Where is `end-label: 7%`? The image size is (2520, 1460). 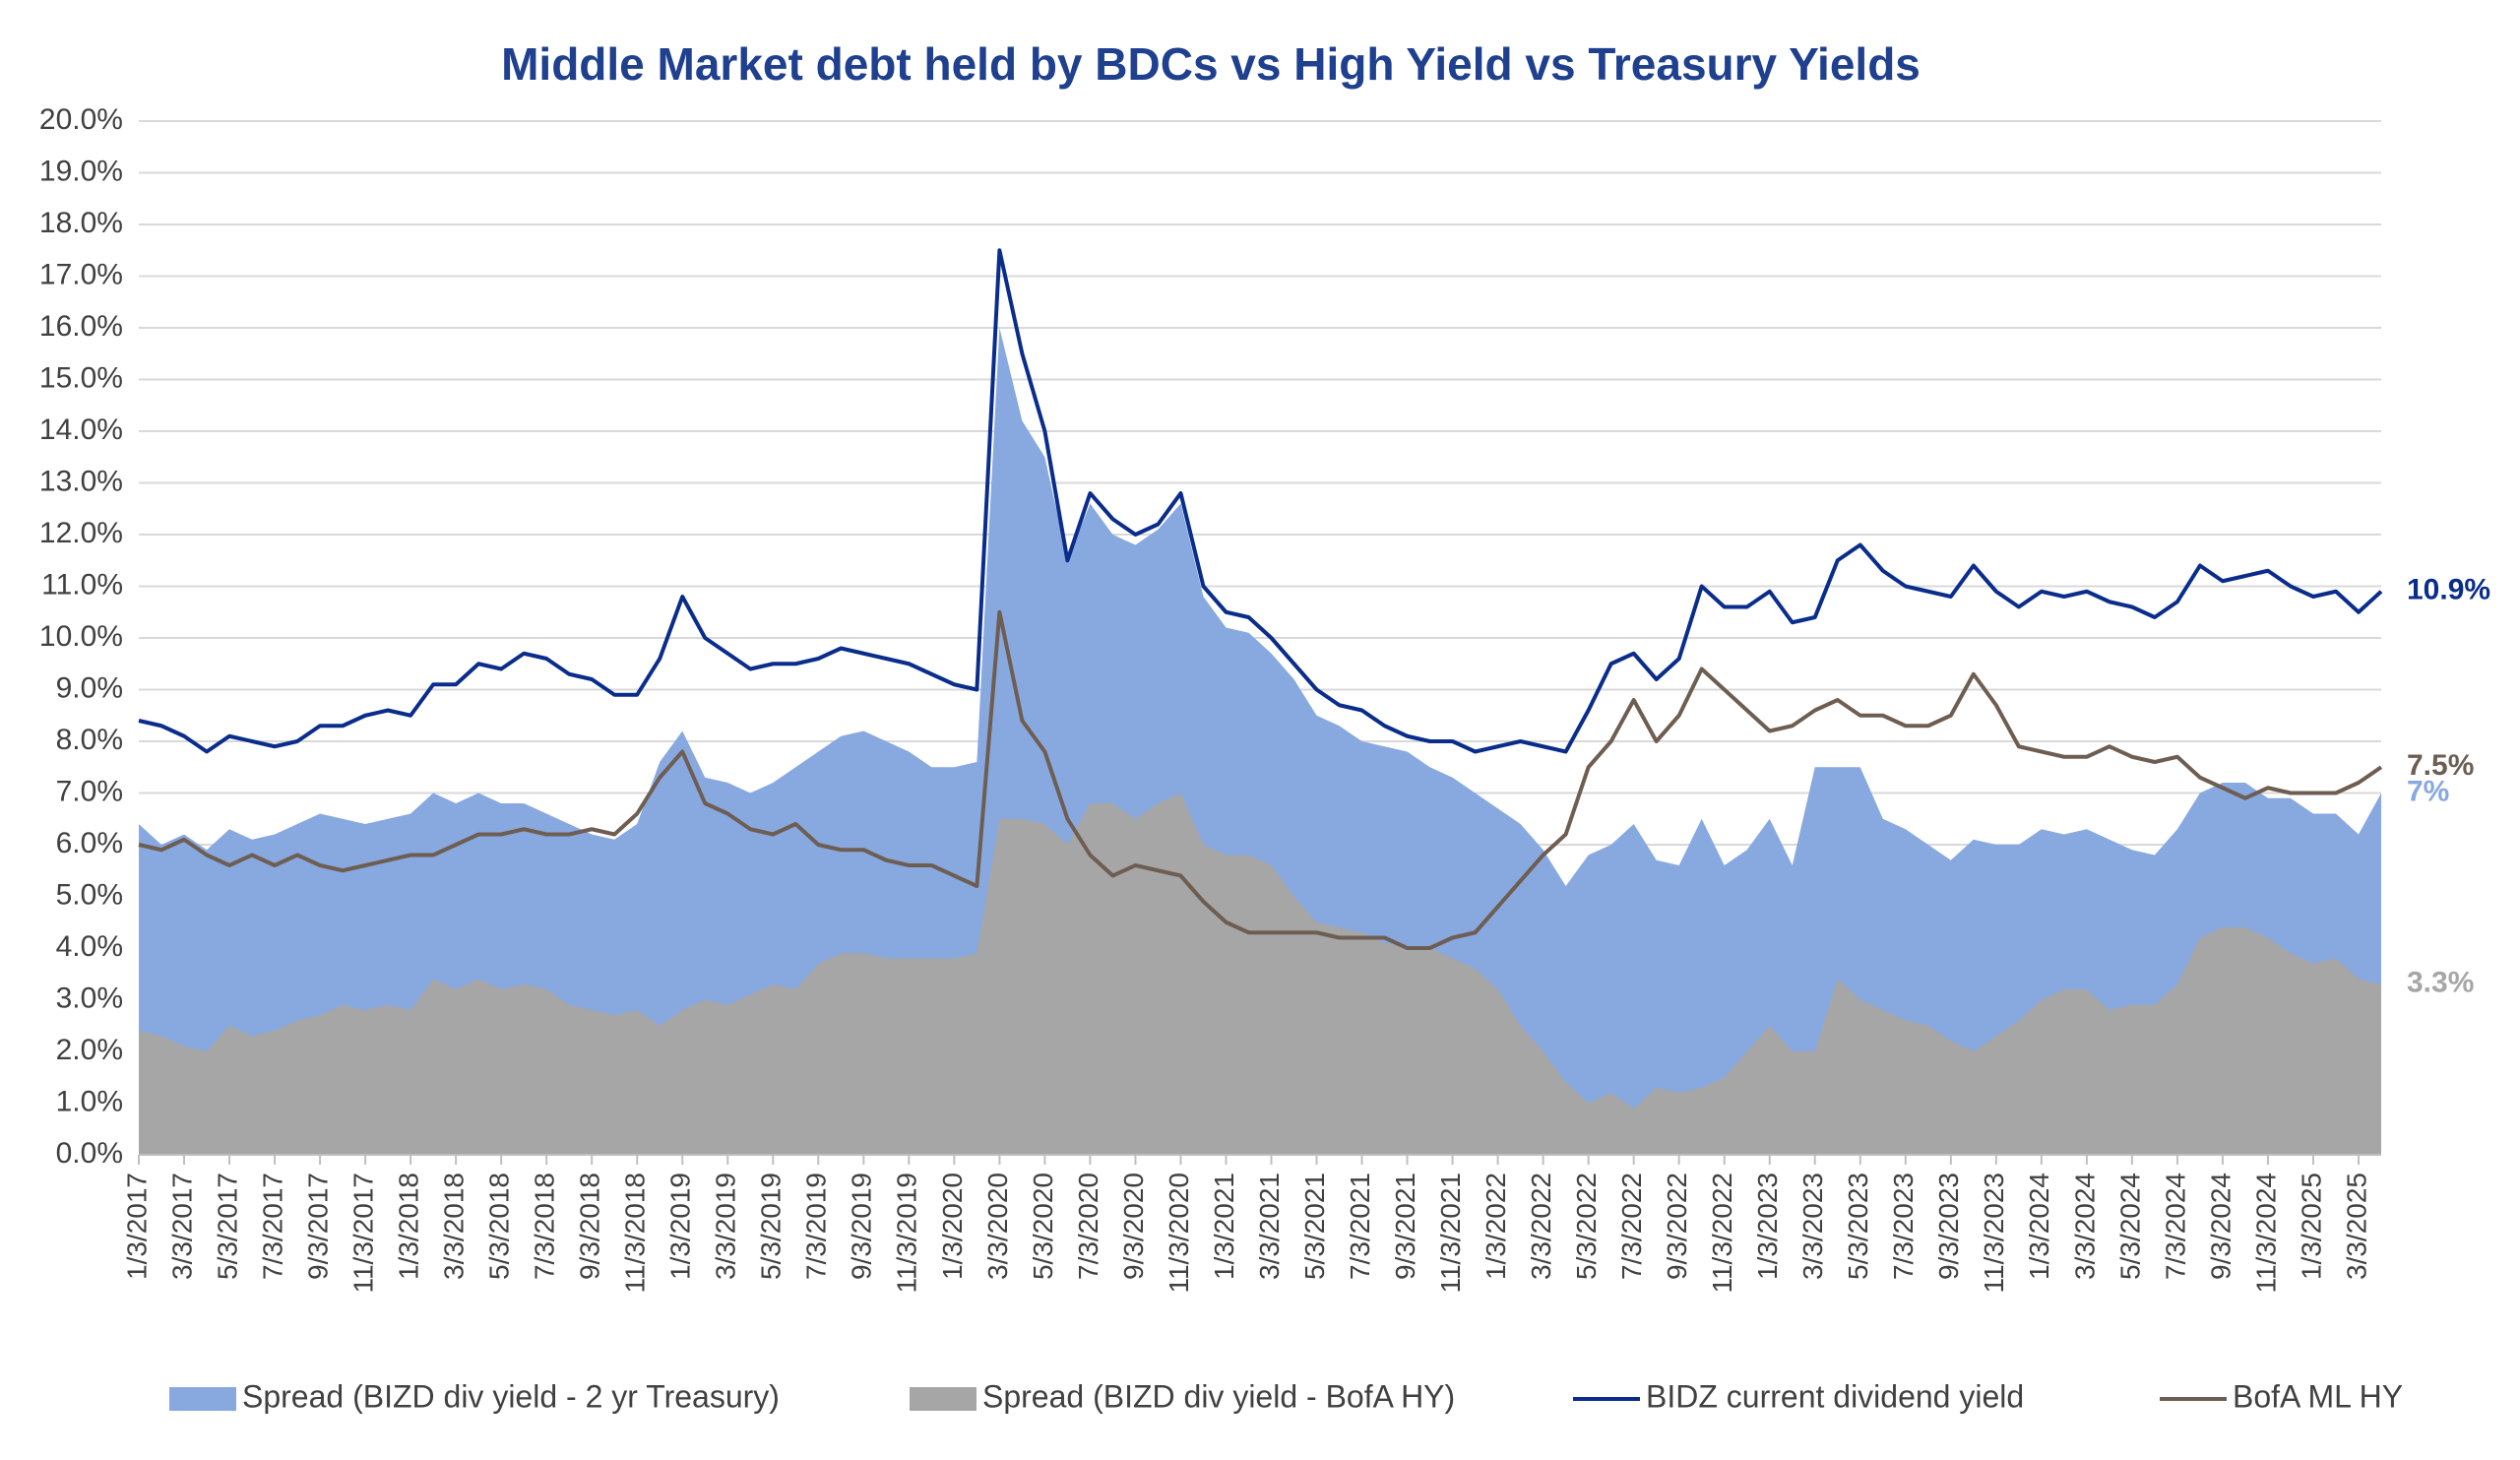 end-label: 7% is located at coordinates (2428, 791).